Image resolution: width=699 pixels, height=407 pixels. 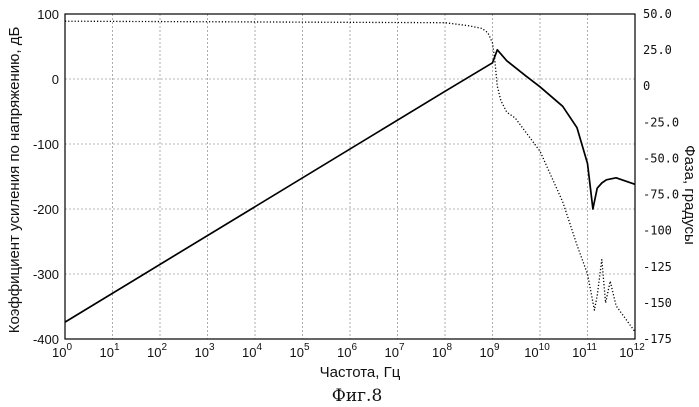 What do you see at coordinates (14, 180) in the screenshot?
I see `y-axis-title: Коэффициент усиления по напряжению, дБ` at bounding box center [14, 180].